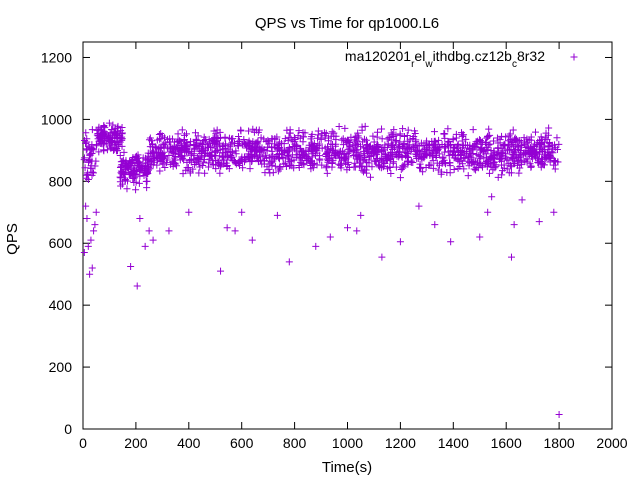 The height and width of the screenshot is (480, 640). I want to click on legend-marker-plus, so click(574, 57).